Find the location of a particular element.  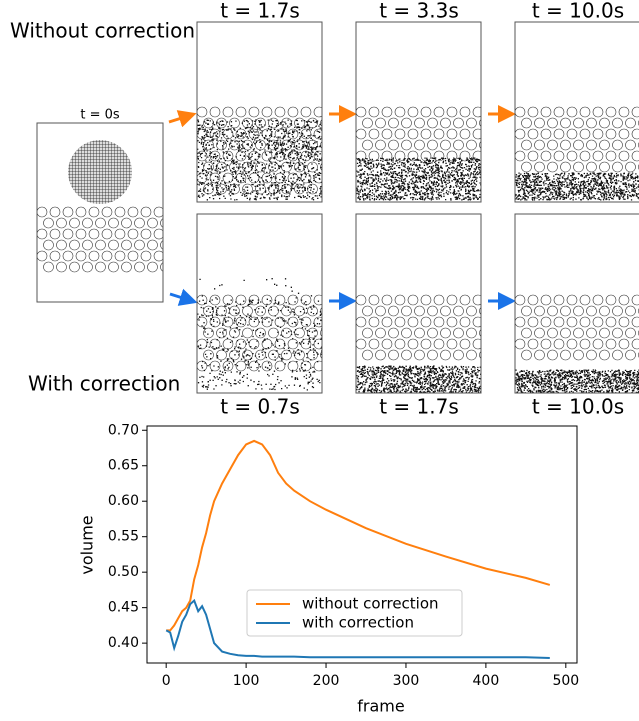

row-label: With correction is located at coordinates (104, 384).